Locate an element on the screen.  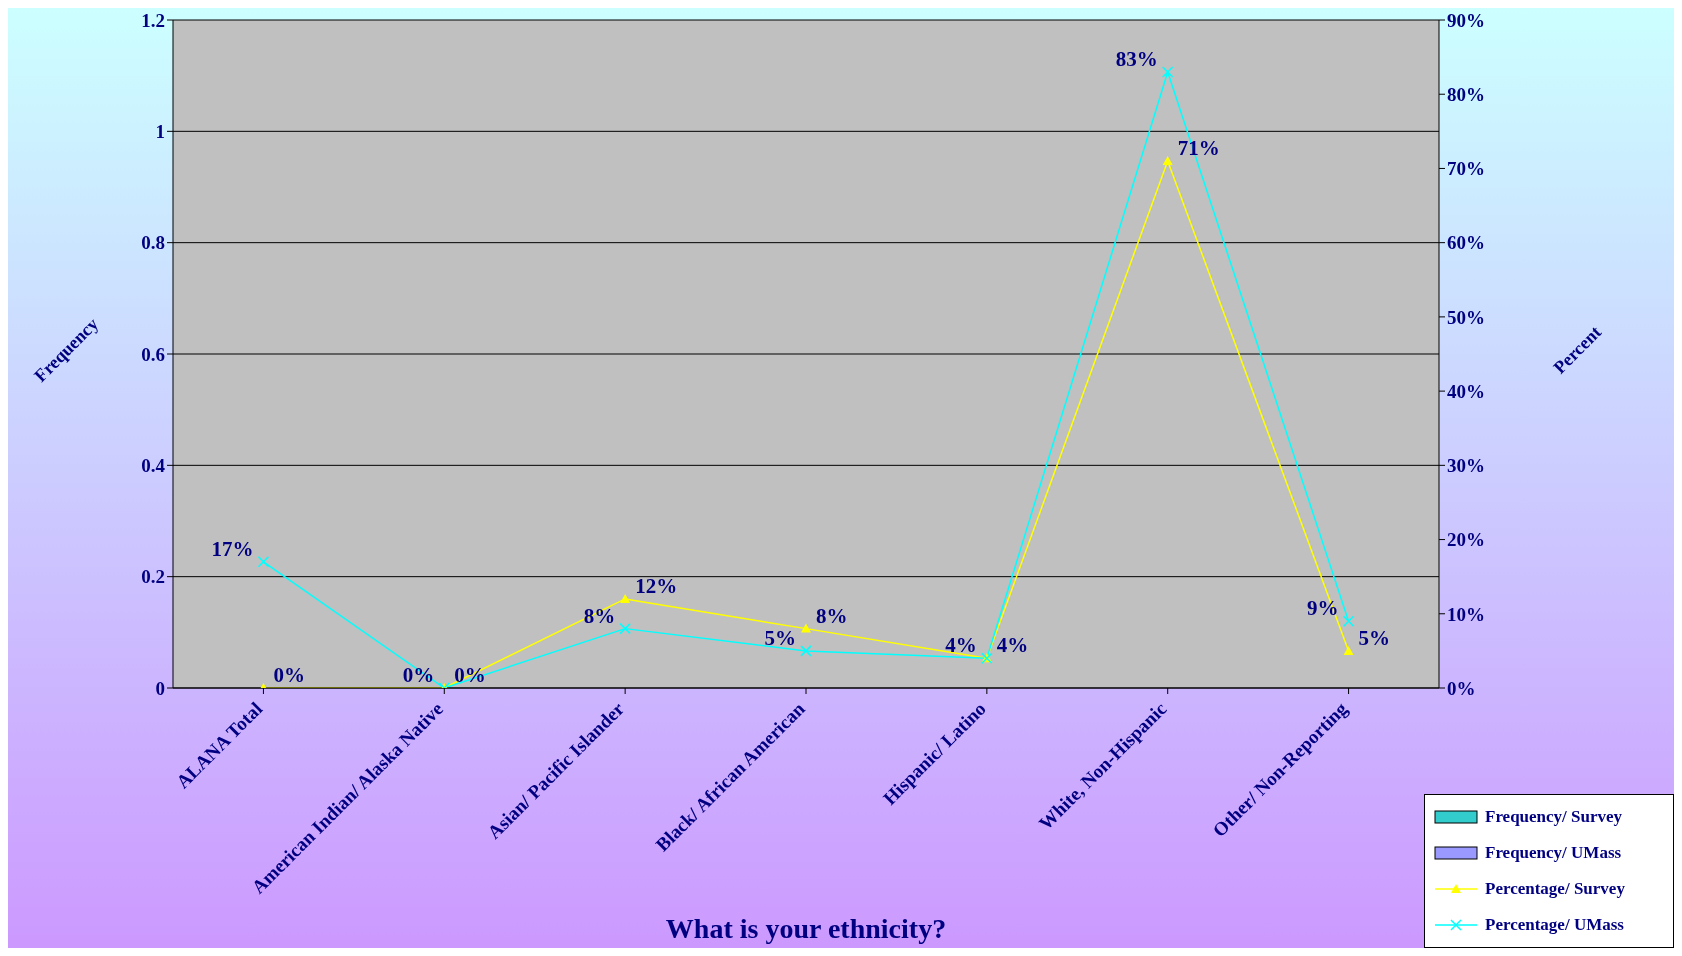
data-label: 83% is located at coordinates (1136, 58).